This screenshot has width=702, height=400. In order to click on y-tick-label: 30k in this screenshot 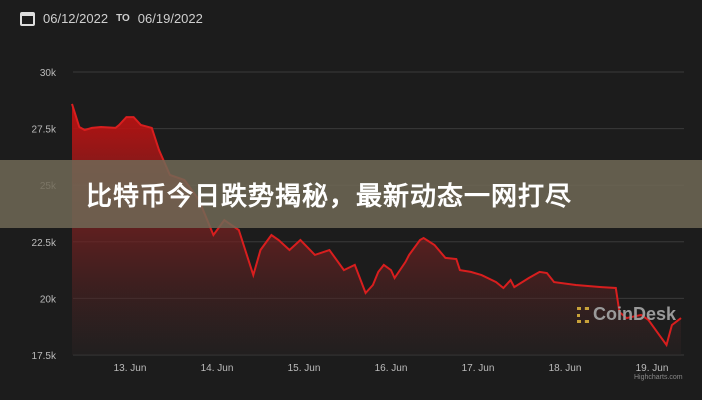, I will do `click(48, 73)`.